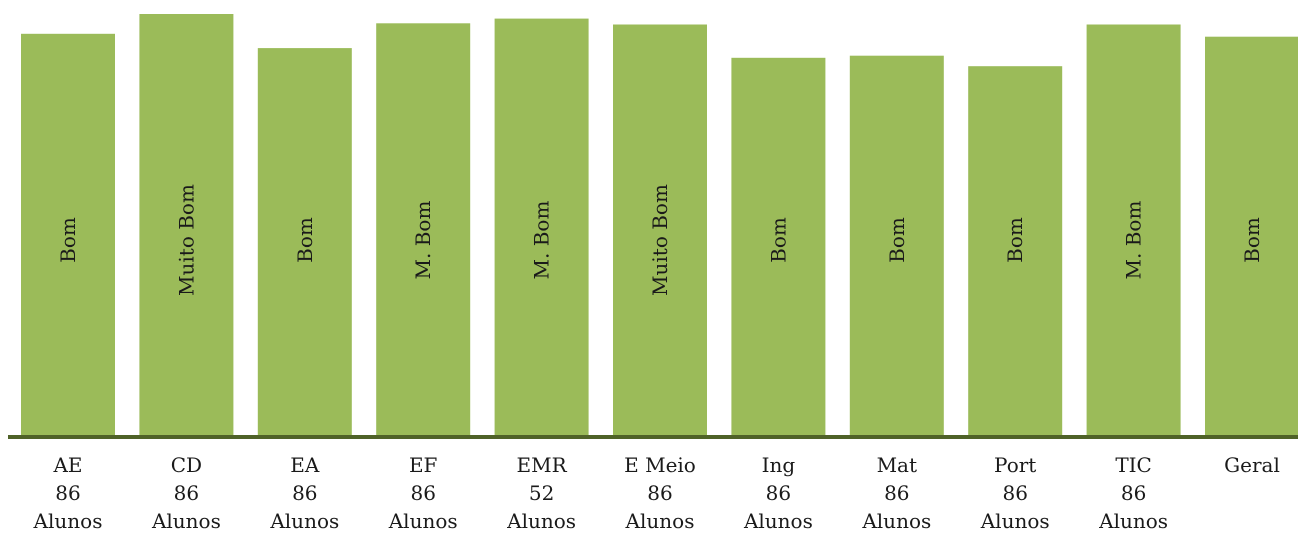  What do you see at coordinates (897, 465) in the screenshot?
I see `category-label-name: Mat` at bounding box center [897, 465].